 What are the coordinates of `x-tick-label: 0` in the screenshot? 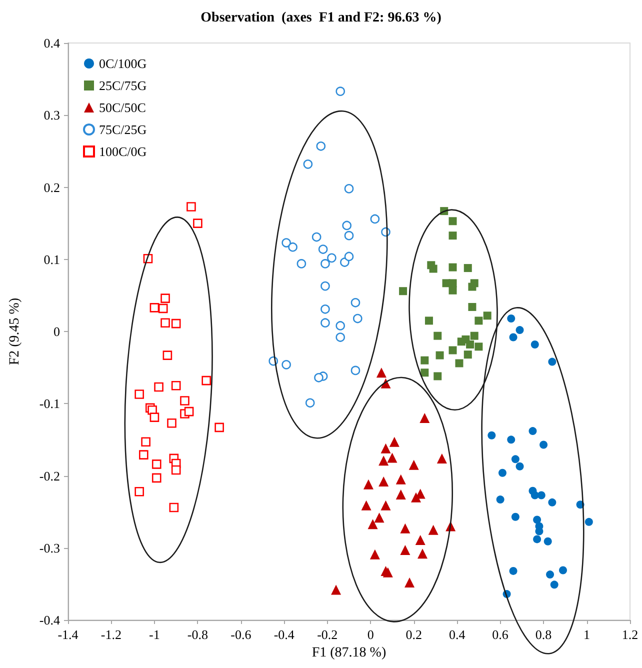 It's located at (370, 634).